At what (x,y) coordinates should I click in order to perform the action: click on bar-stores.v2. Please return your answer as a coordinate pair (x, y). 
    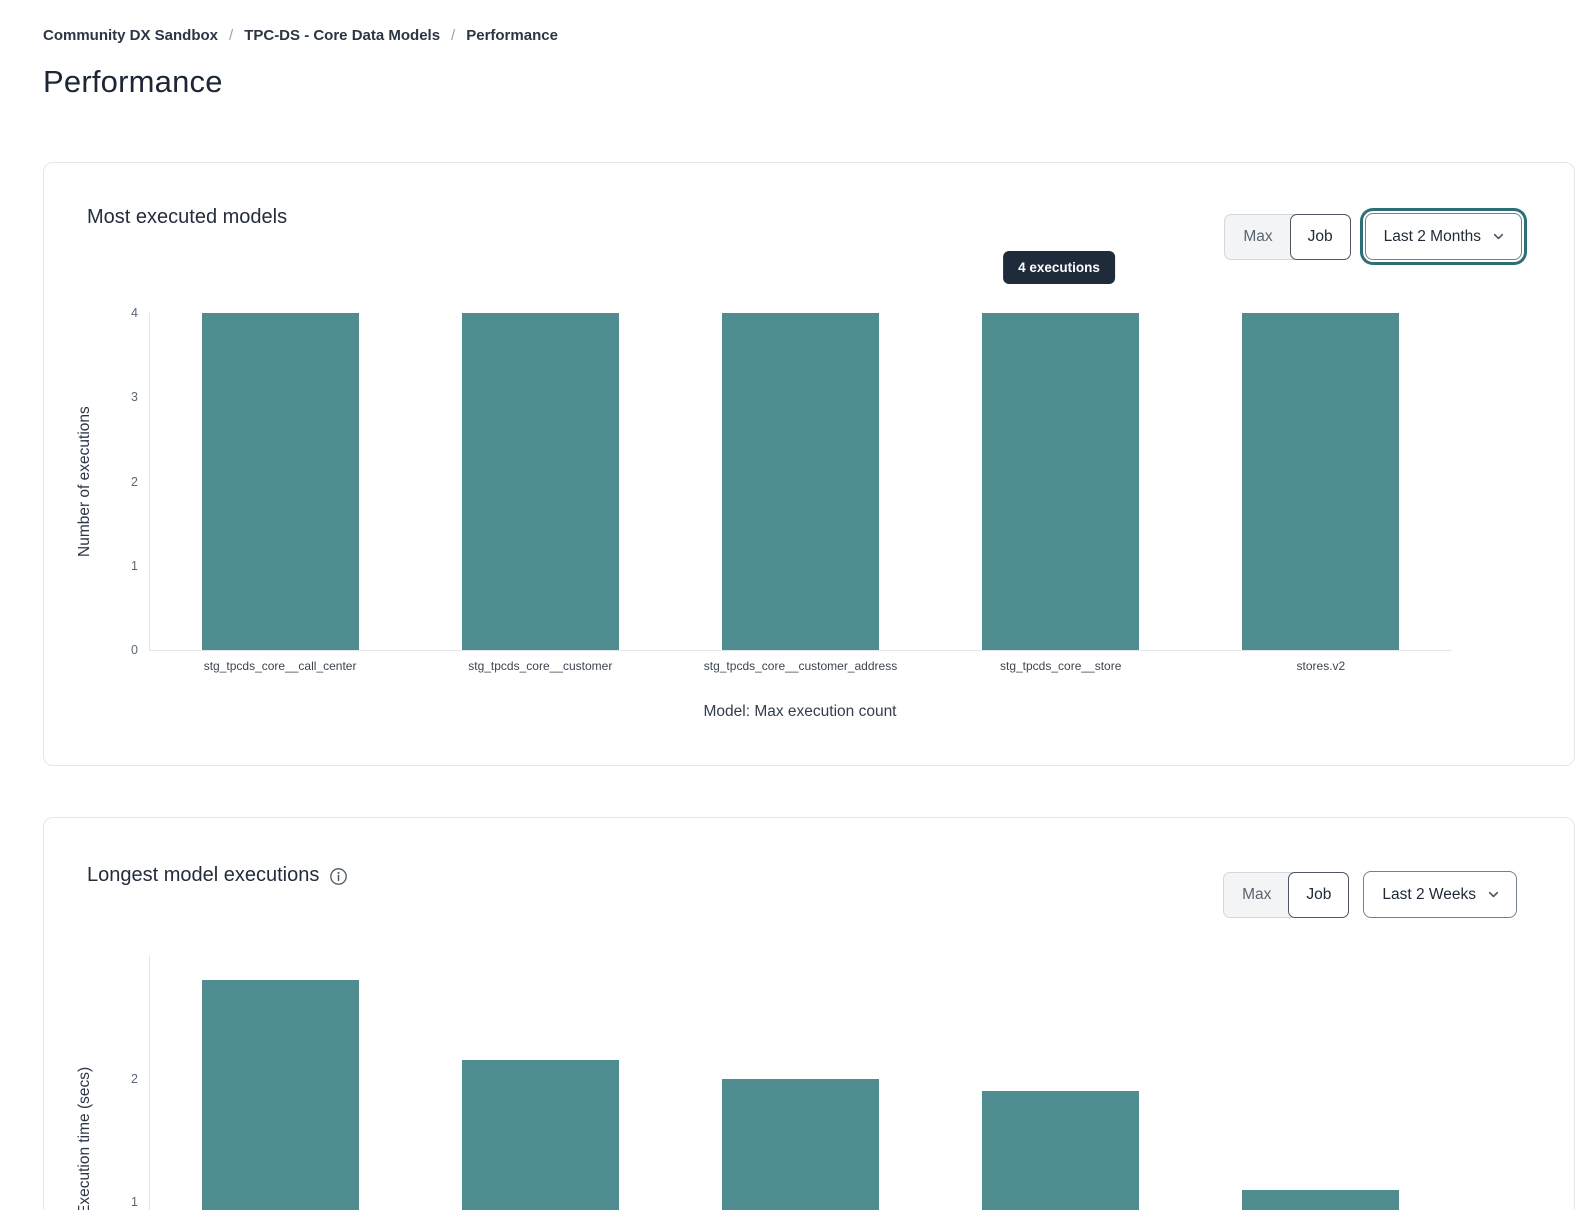
    Looking at the image, I should click on (1321, 481).